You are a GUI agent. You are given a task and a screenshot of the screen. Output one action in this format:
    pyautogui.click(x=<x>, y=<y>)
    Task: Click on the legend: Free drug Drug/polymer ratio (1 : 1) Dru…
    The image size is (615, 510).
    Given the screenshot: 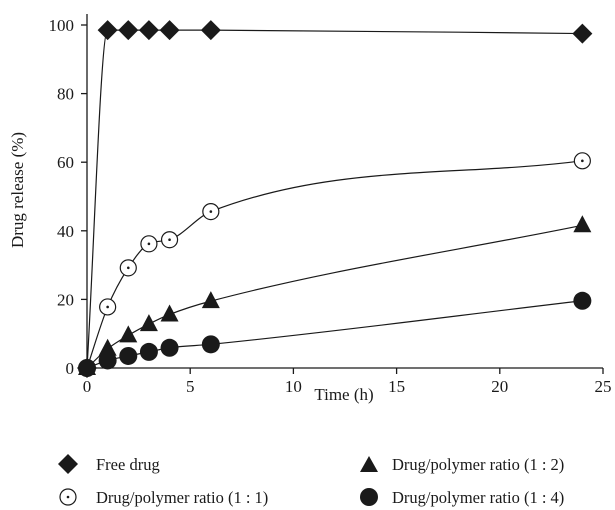 What is the action you would take?
    pyautogui.click(x=311, y=480)
    